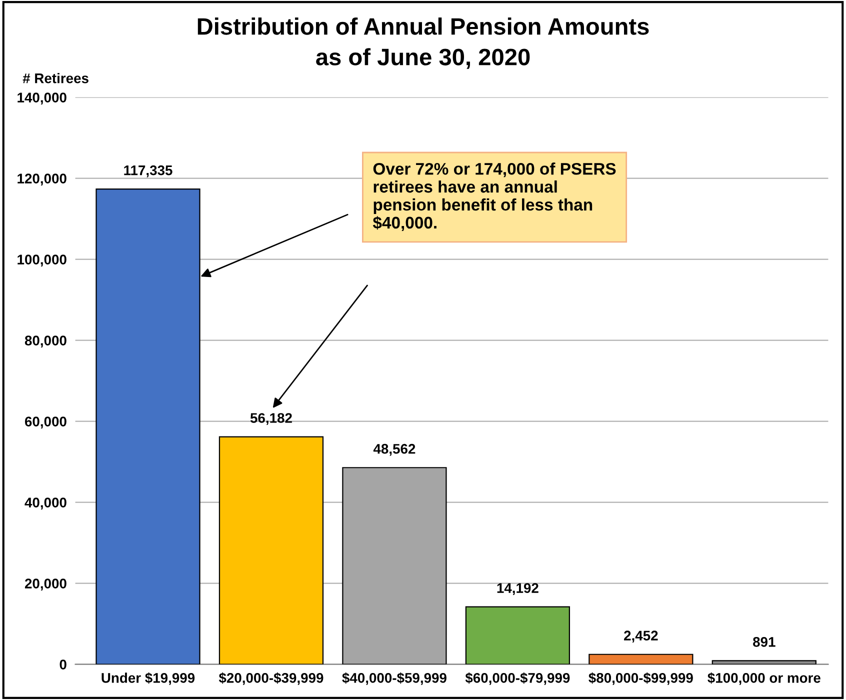 The image size is (846, 700). I want to click on y-tick-label: 20,000, so click(45, 584).